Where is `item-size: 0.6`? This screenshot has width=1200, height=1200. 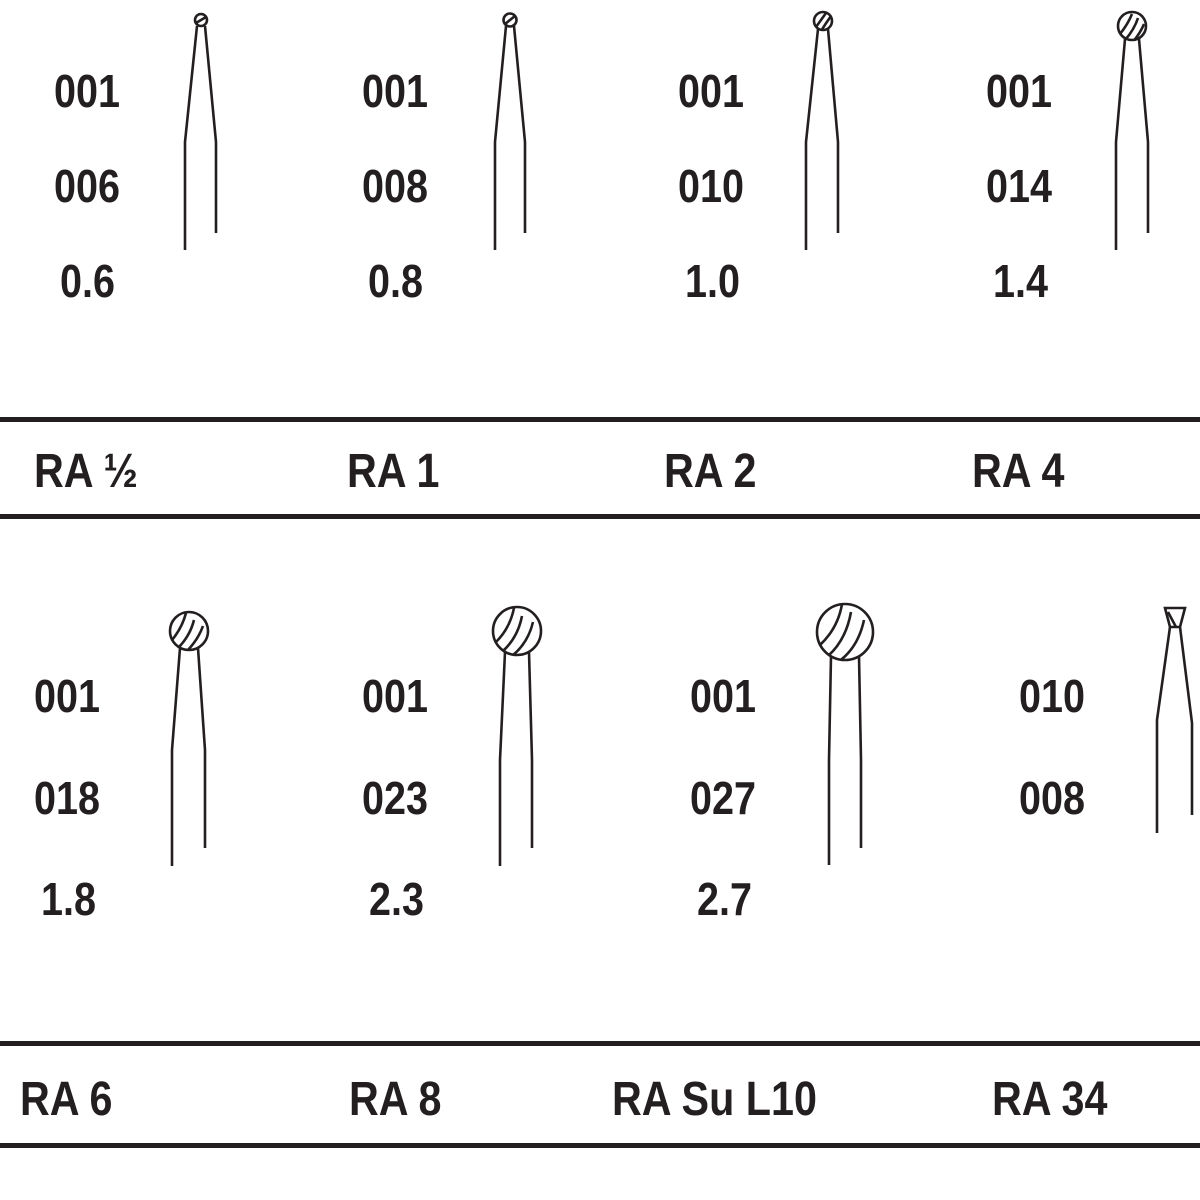
item-size: 0.6 is located at coordinates (87, 281).